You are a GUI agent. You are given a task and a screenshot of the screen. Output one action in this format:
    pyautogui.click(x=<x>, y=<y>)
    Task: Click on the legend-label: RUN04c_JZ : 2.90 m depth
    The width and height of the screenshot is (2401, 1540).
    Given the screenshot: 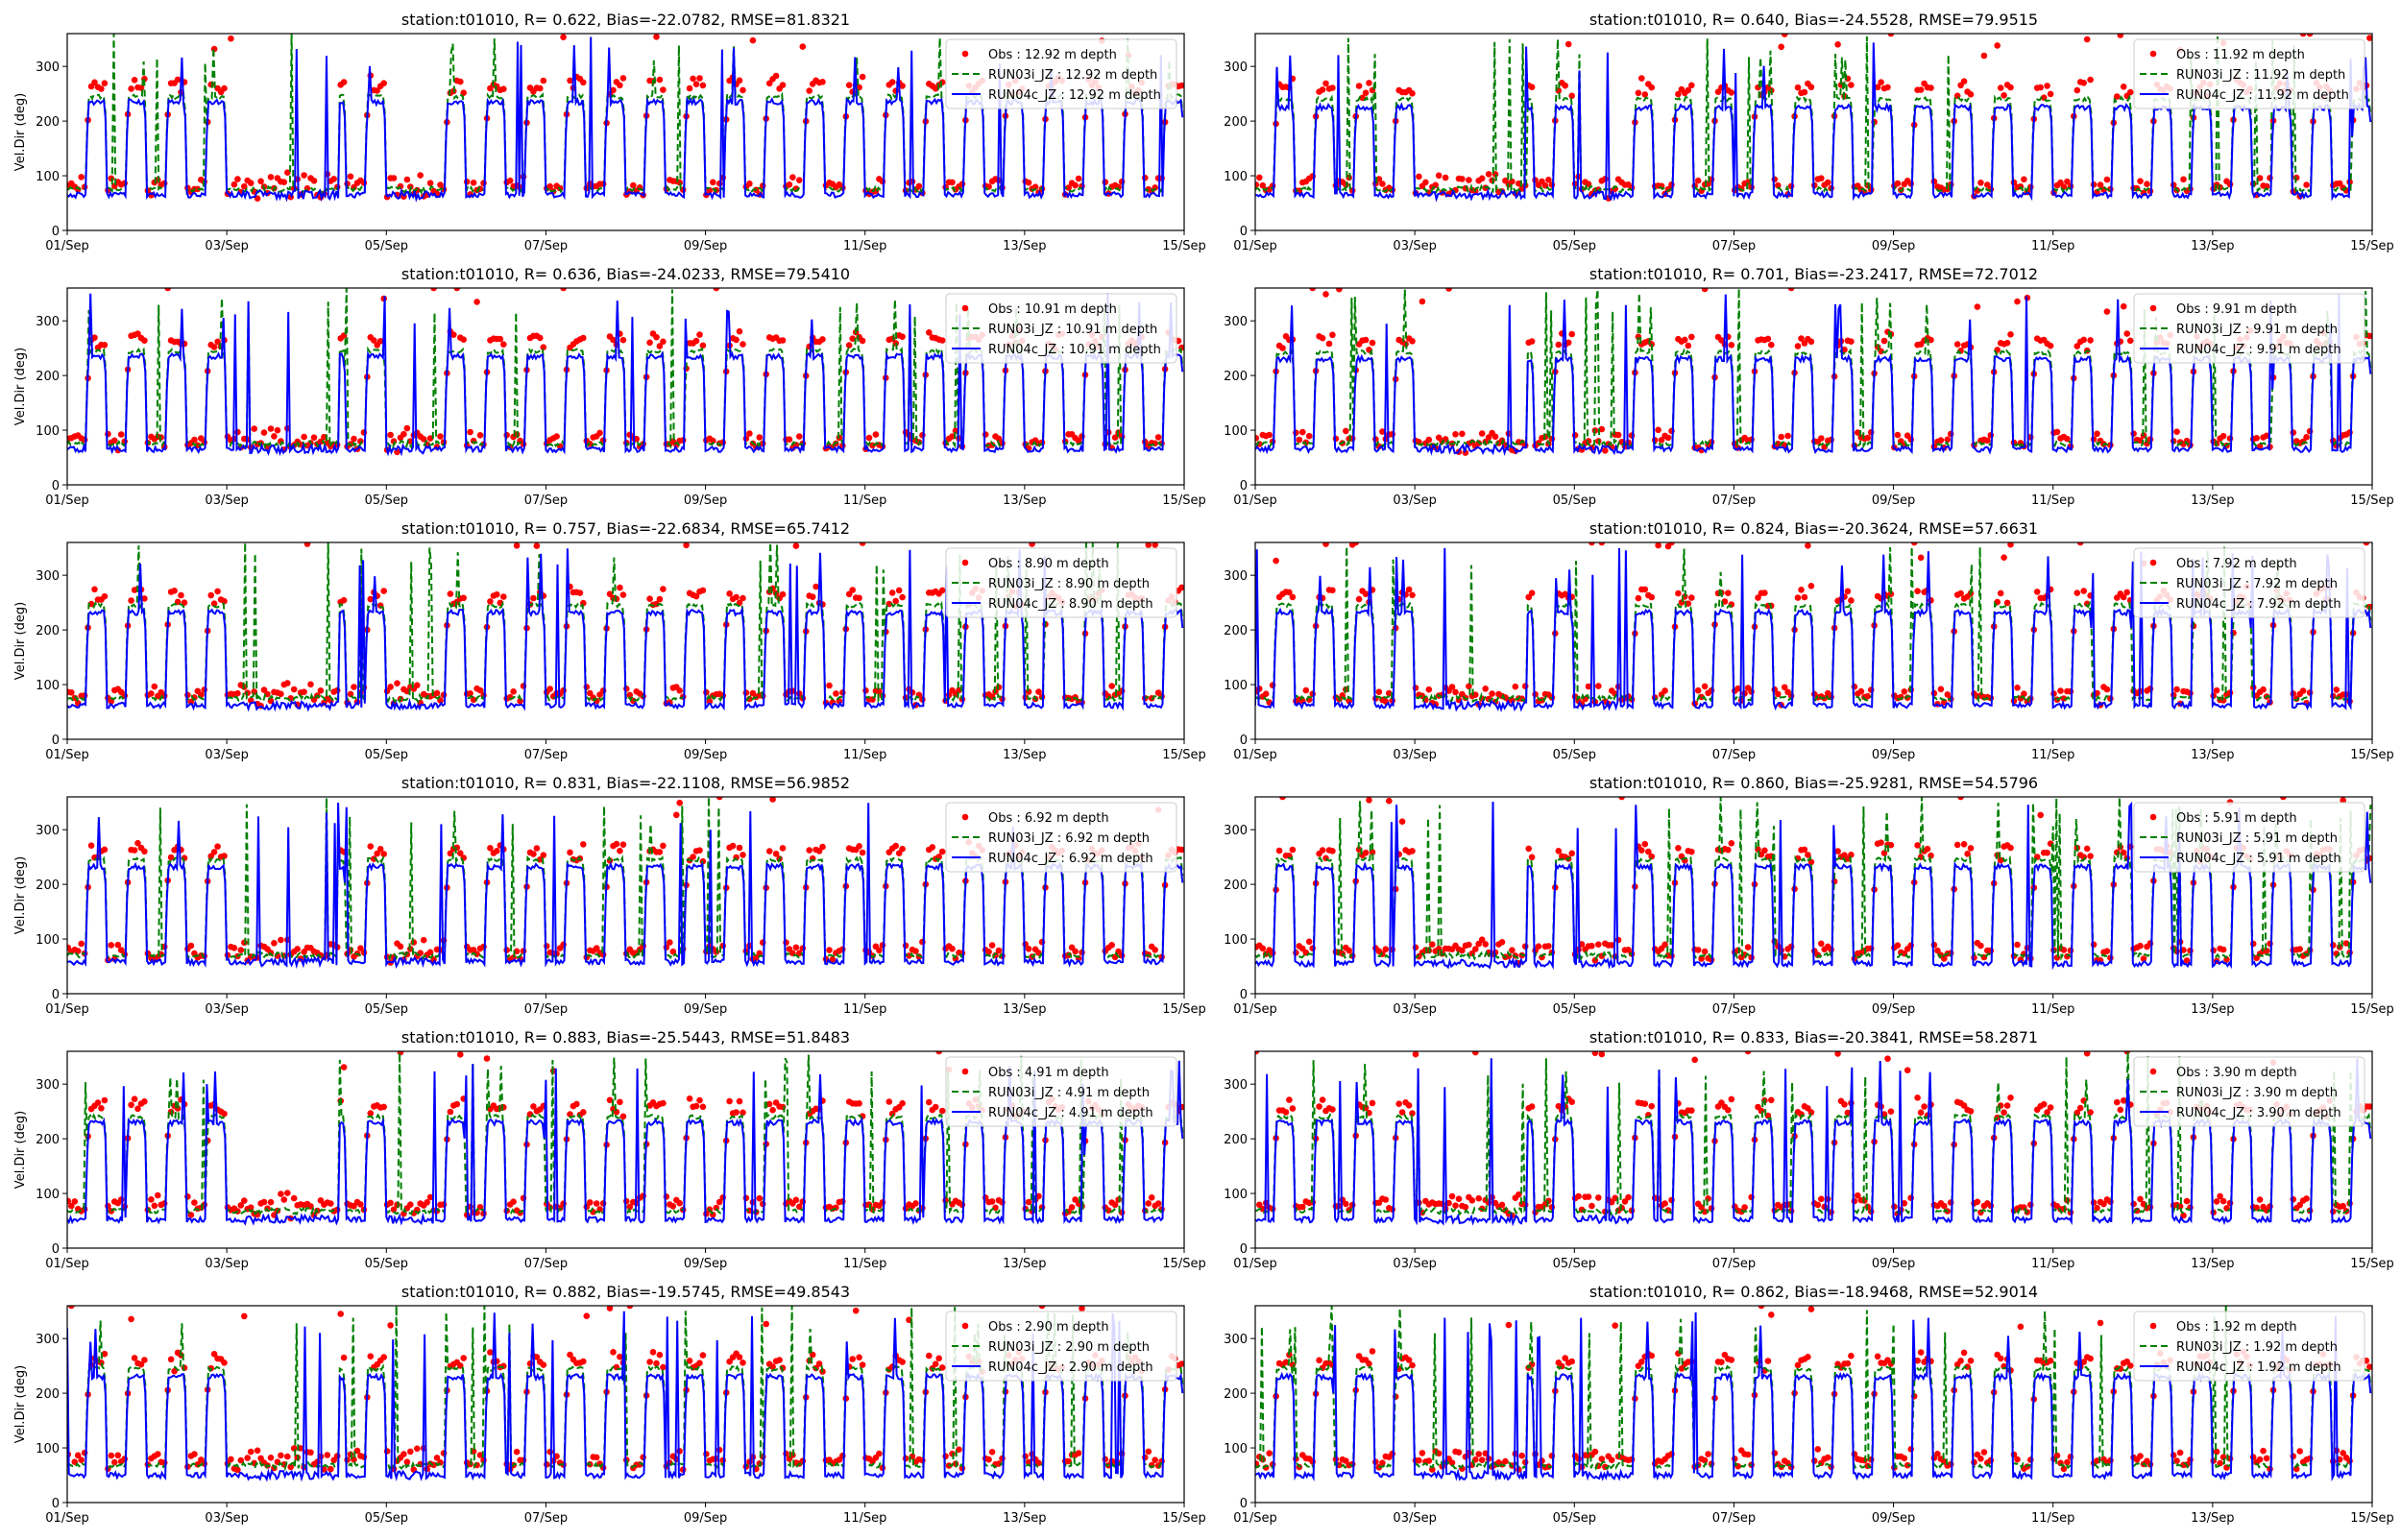 What is the action you would take?
    pyautogui.click(x=1070, y=1368)
    